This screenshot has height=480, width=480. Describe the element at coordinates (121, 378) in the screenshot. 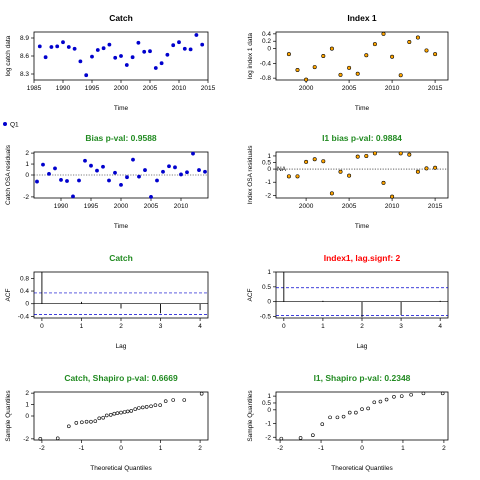

I see `panel-title: Catch, Shapiro p-val: 0.6669` at that location.